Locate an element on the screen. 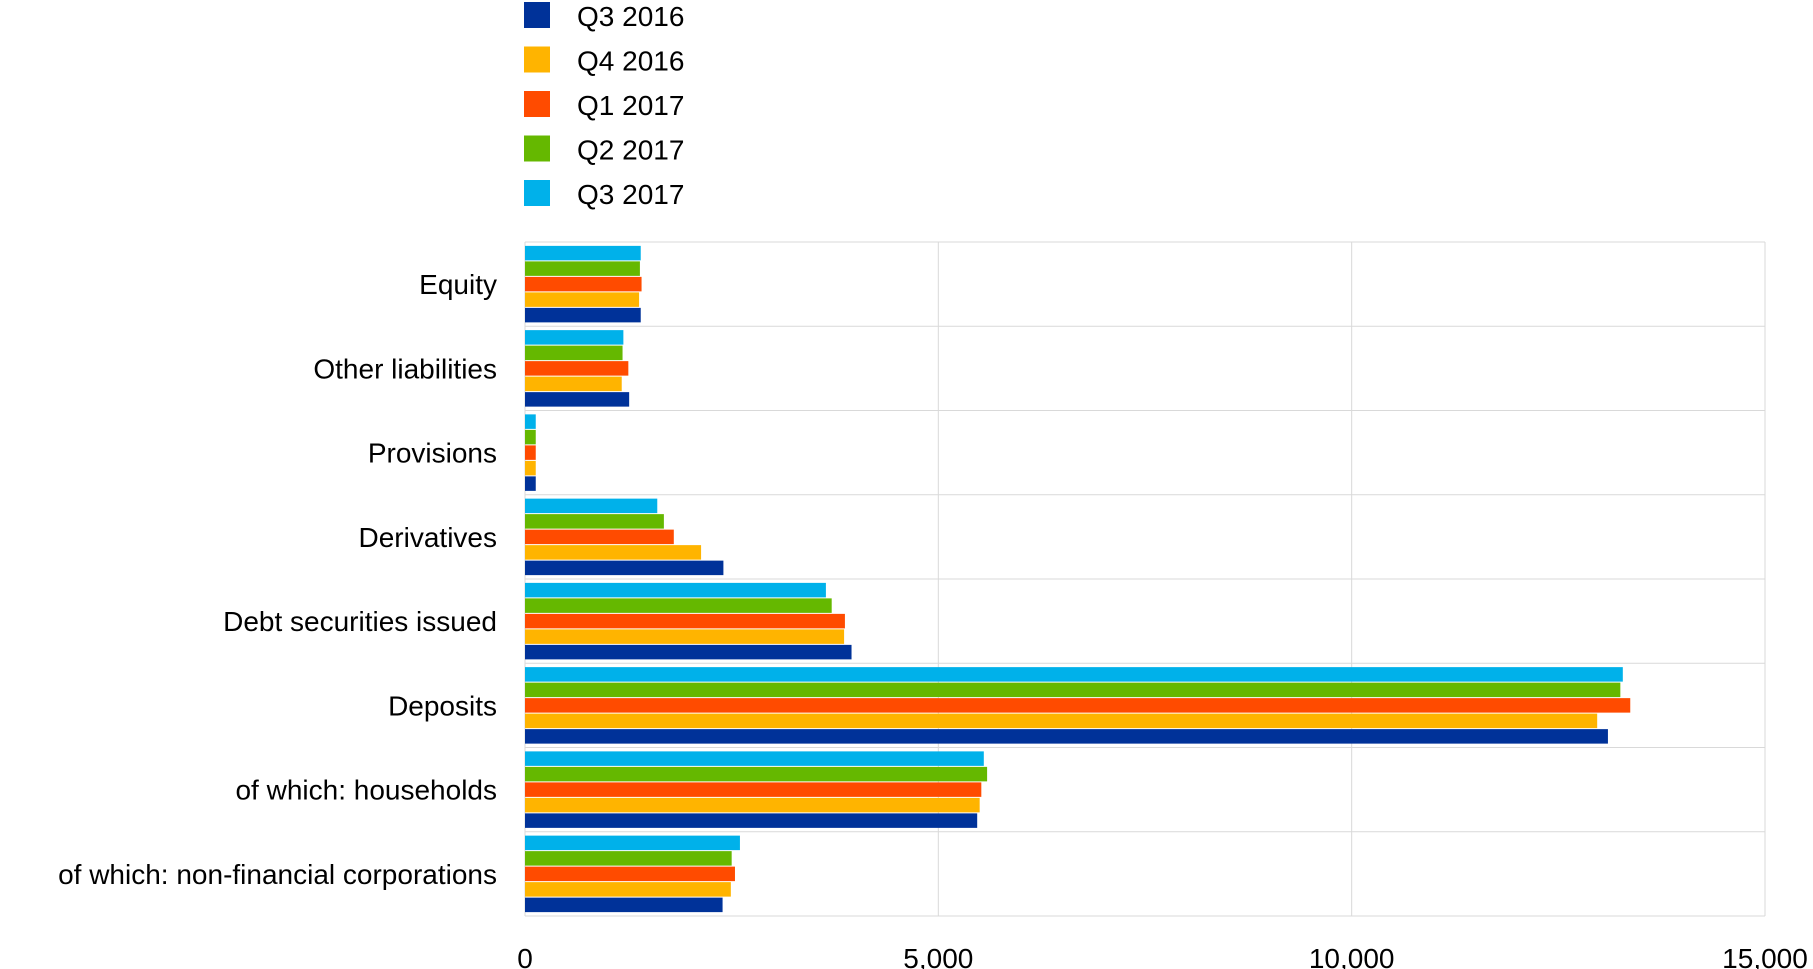 The width and height of the screenshot is (1813, 969). category-label: of which: households is located at coordinates (366, 790).